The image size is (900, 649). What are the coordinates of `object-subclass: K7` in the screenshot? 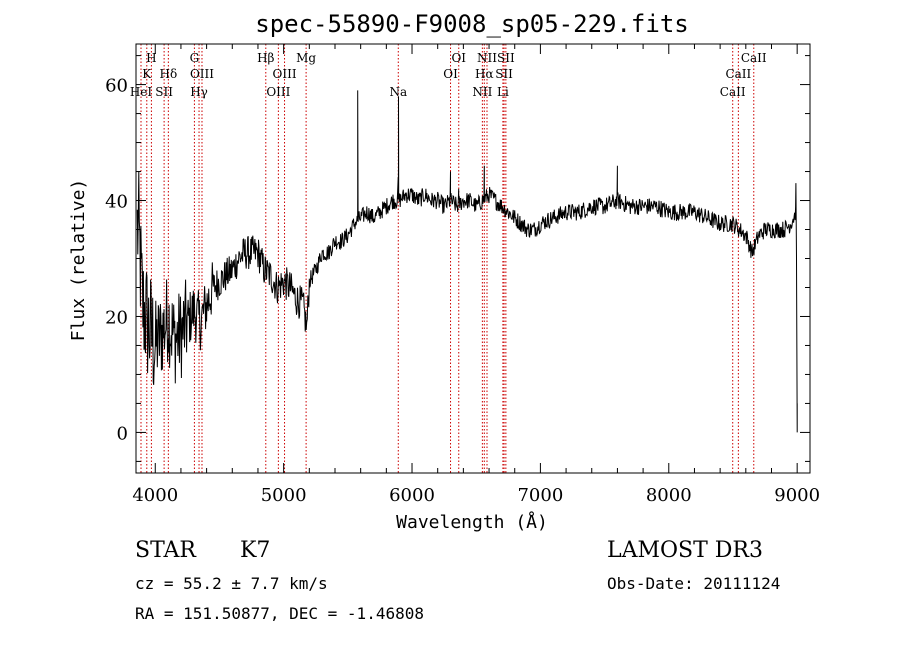 It's located at (255, 550).